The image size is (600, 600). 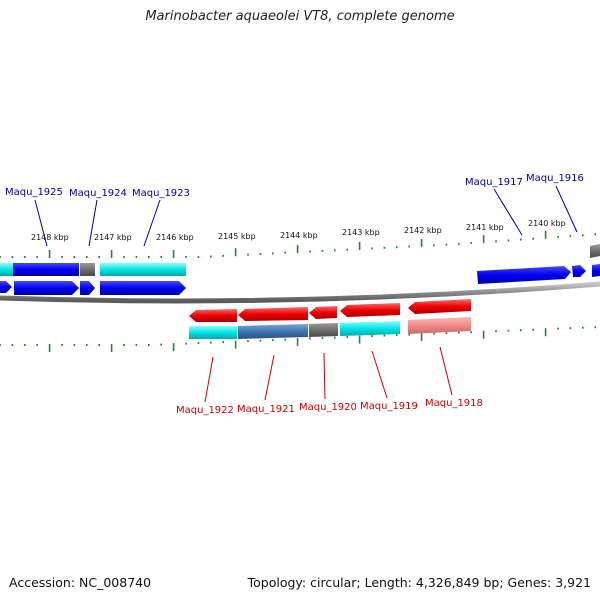 I want to click on scale-label-2143: 2143 kbp, so click(x=361, y=232).